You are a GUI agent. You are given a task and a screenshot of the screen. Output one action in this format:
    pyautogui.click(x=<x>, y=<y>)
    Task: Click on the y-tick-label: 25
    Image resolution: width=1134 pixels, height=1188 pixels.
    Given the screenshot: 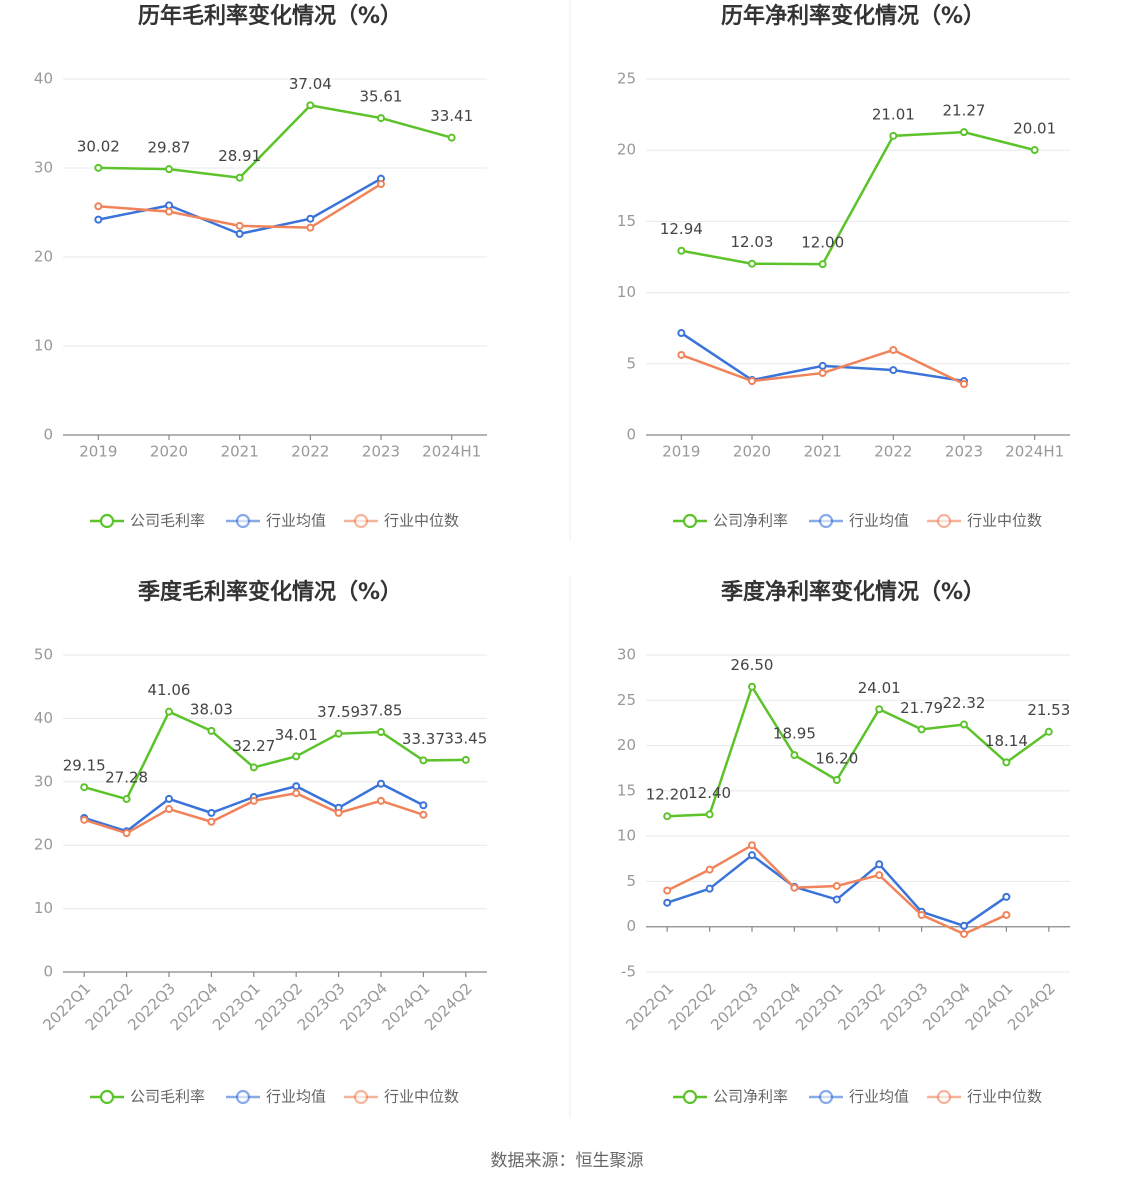 What is the action you would take?
    pyautogui.click(x=626, y=79)
    